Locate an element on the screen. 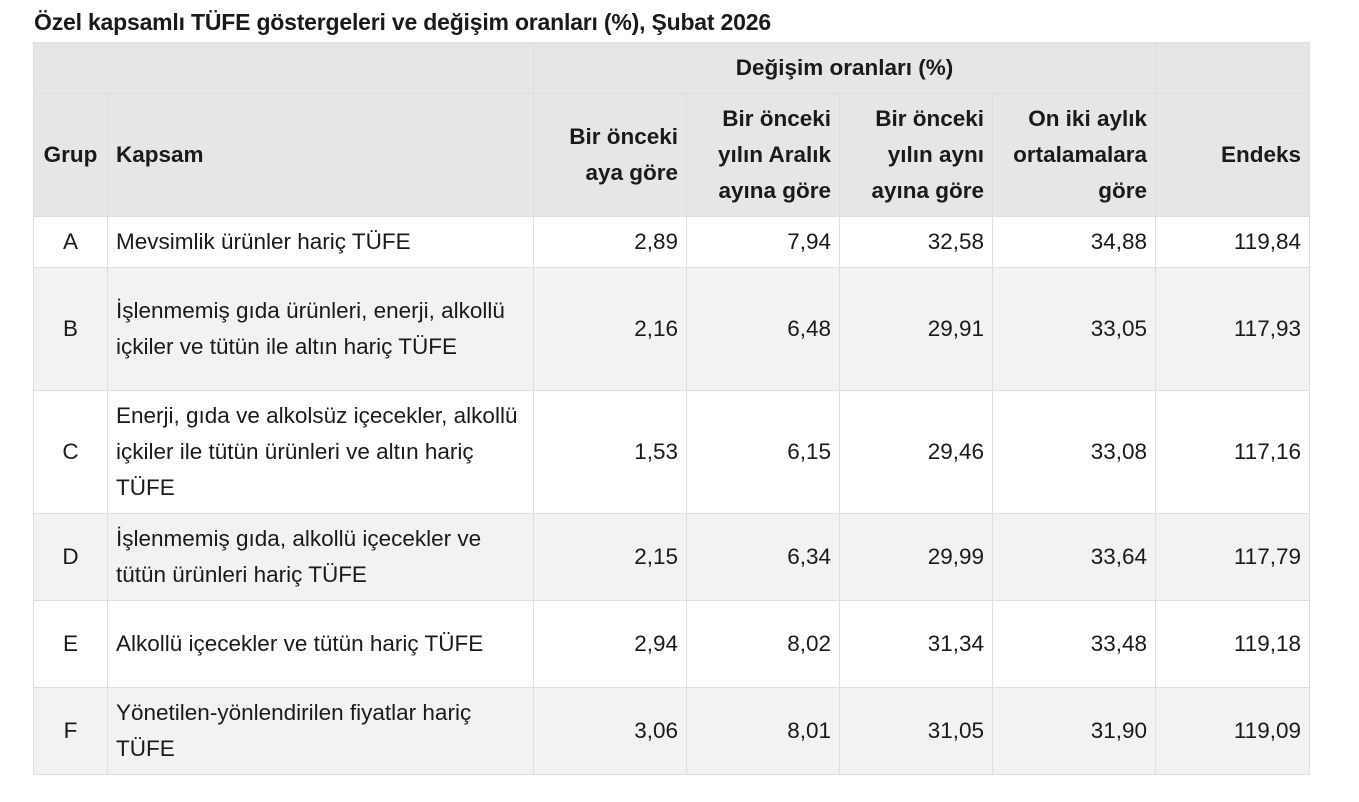 Image resolution: width=1359 pixels, height=802 pixels. cell-prev-dec: 6,34 is located at coordinates (763, 557).